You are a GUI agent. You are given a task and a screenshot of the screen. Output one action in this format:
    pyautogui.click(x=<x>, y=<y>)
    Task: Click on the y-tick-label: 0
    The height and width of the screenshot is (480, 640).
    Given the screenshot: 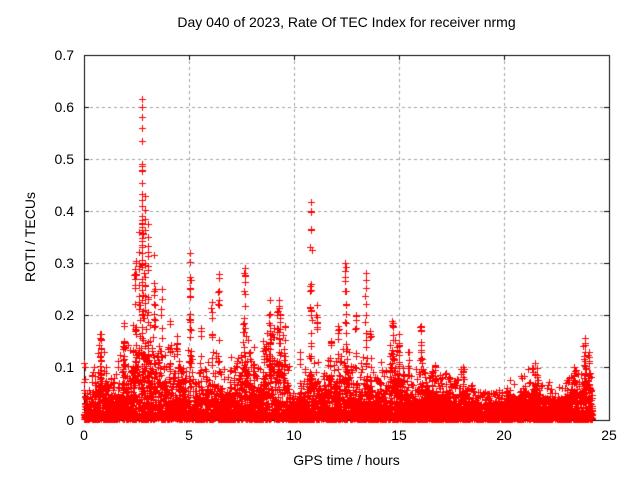 What is the action you would take?
    pyautogui.click(x=70, y=420)
    